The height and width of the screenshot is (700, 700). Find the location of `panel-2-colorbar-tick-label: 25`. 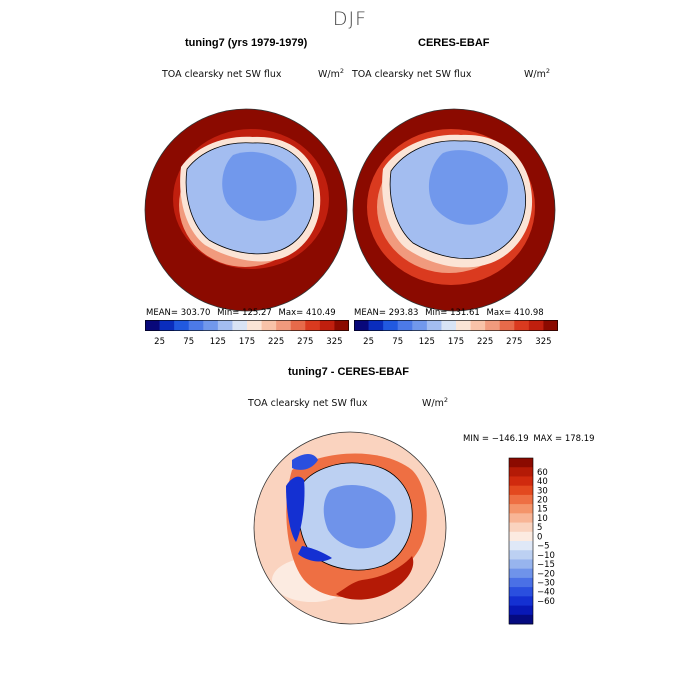

panel-2-colorbar-tick-label: 25 is located at coordinates (368, 342).